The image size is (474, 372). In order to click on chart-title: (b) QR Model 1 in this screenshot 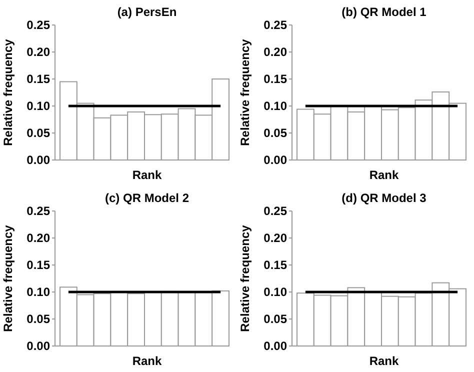, I will do `click(384, 12)`.